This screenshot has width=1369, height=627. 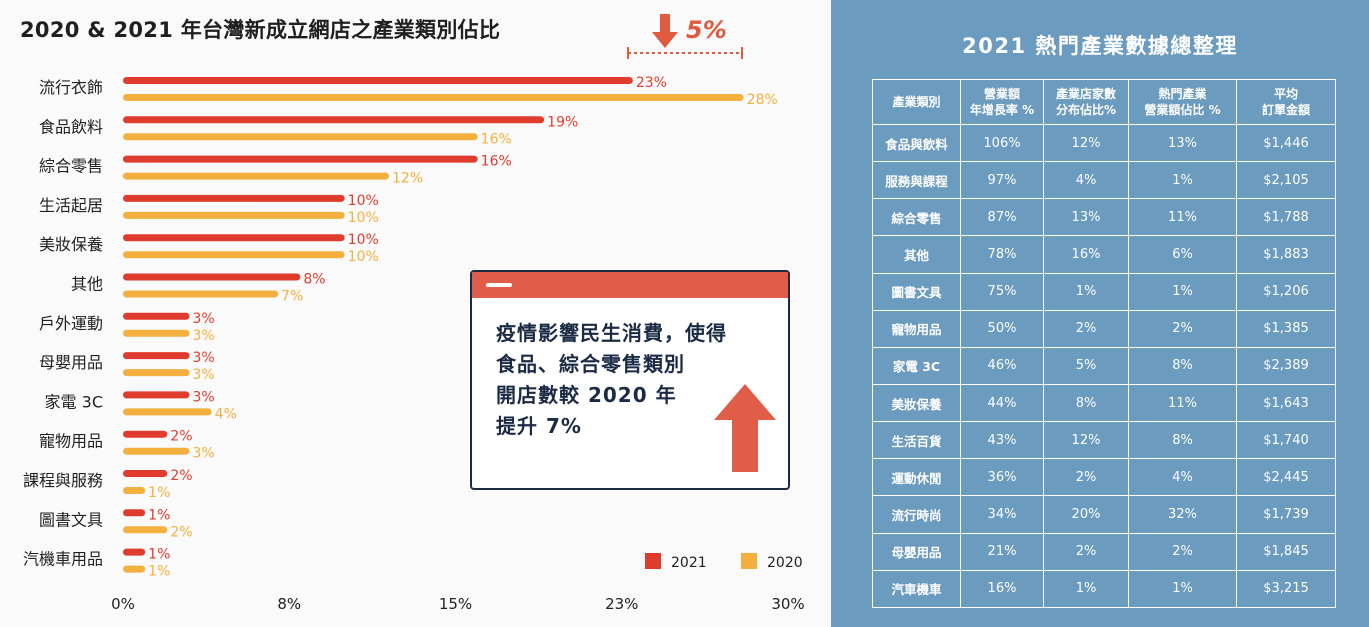 I want to click on minimize-dash-icon, so click(x=499, y=285).